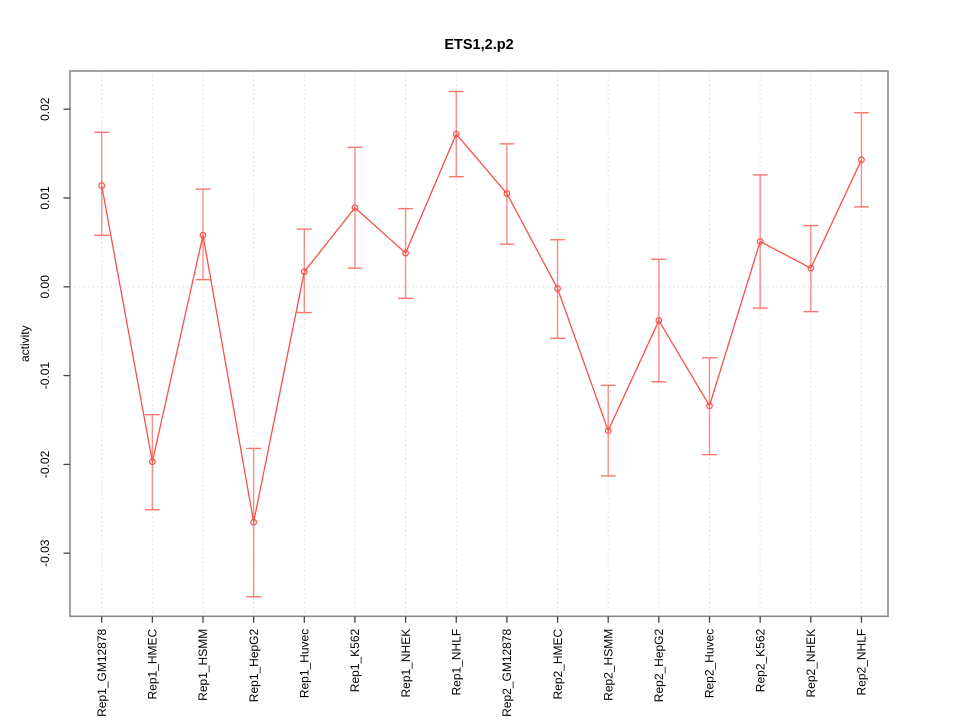 This screenshot has width=960, height=720. I want to click on x-tick-label: Rep2_HepG2, so click(659, 665).